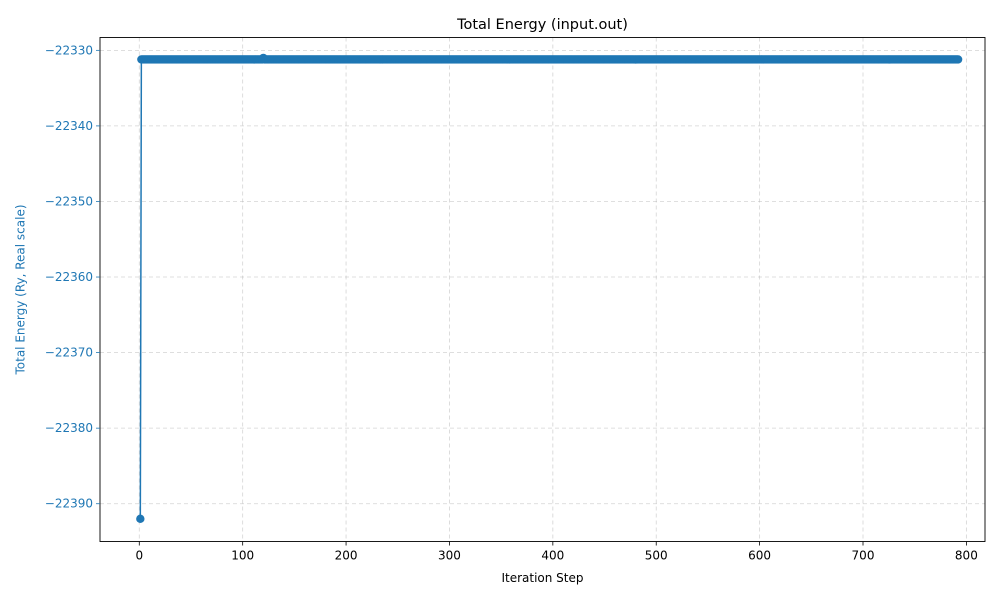 This screenshot has width=1000, height=600. Describe the element at coordinates (242, 556) in the screenshot. I see `x-tick-label: 100` at that location.